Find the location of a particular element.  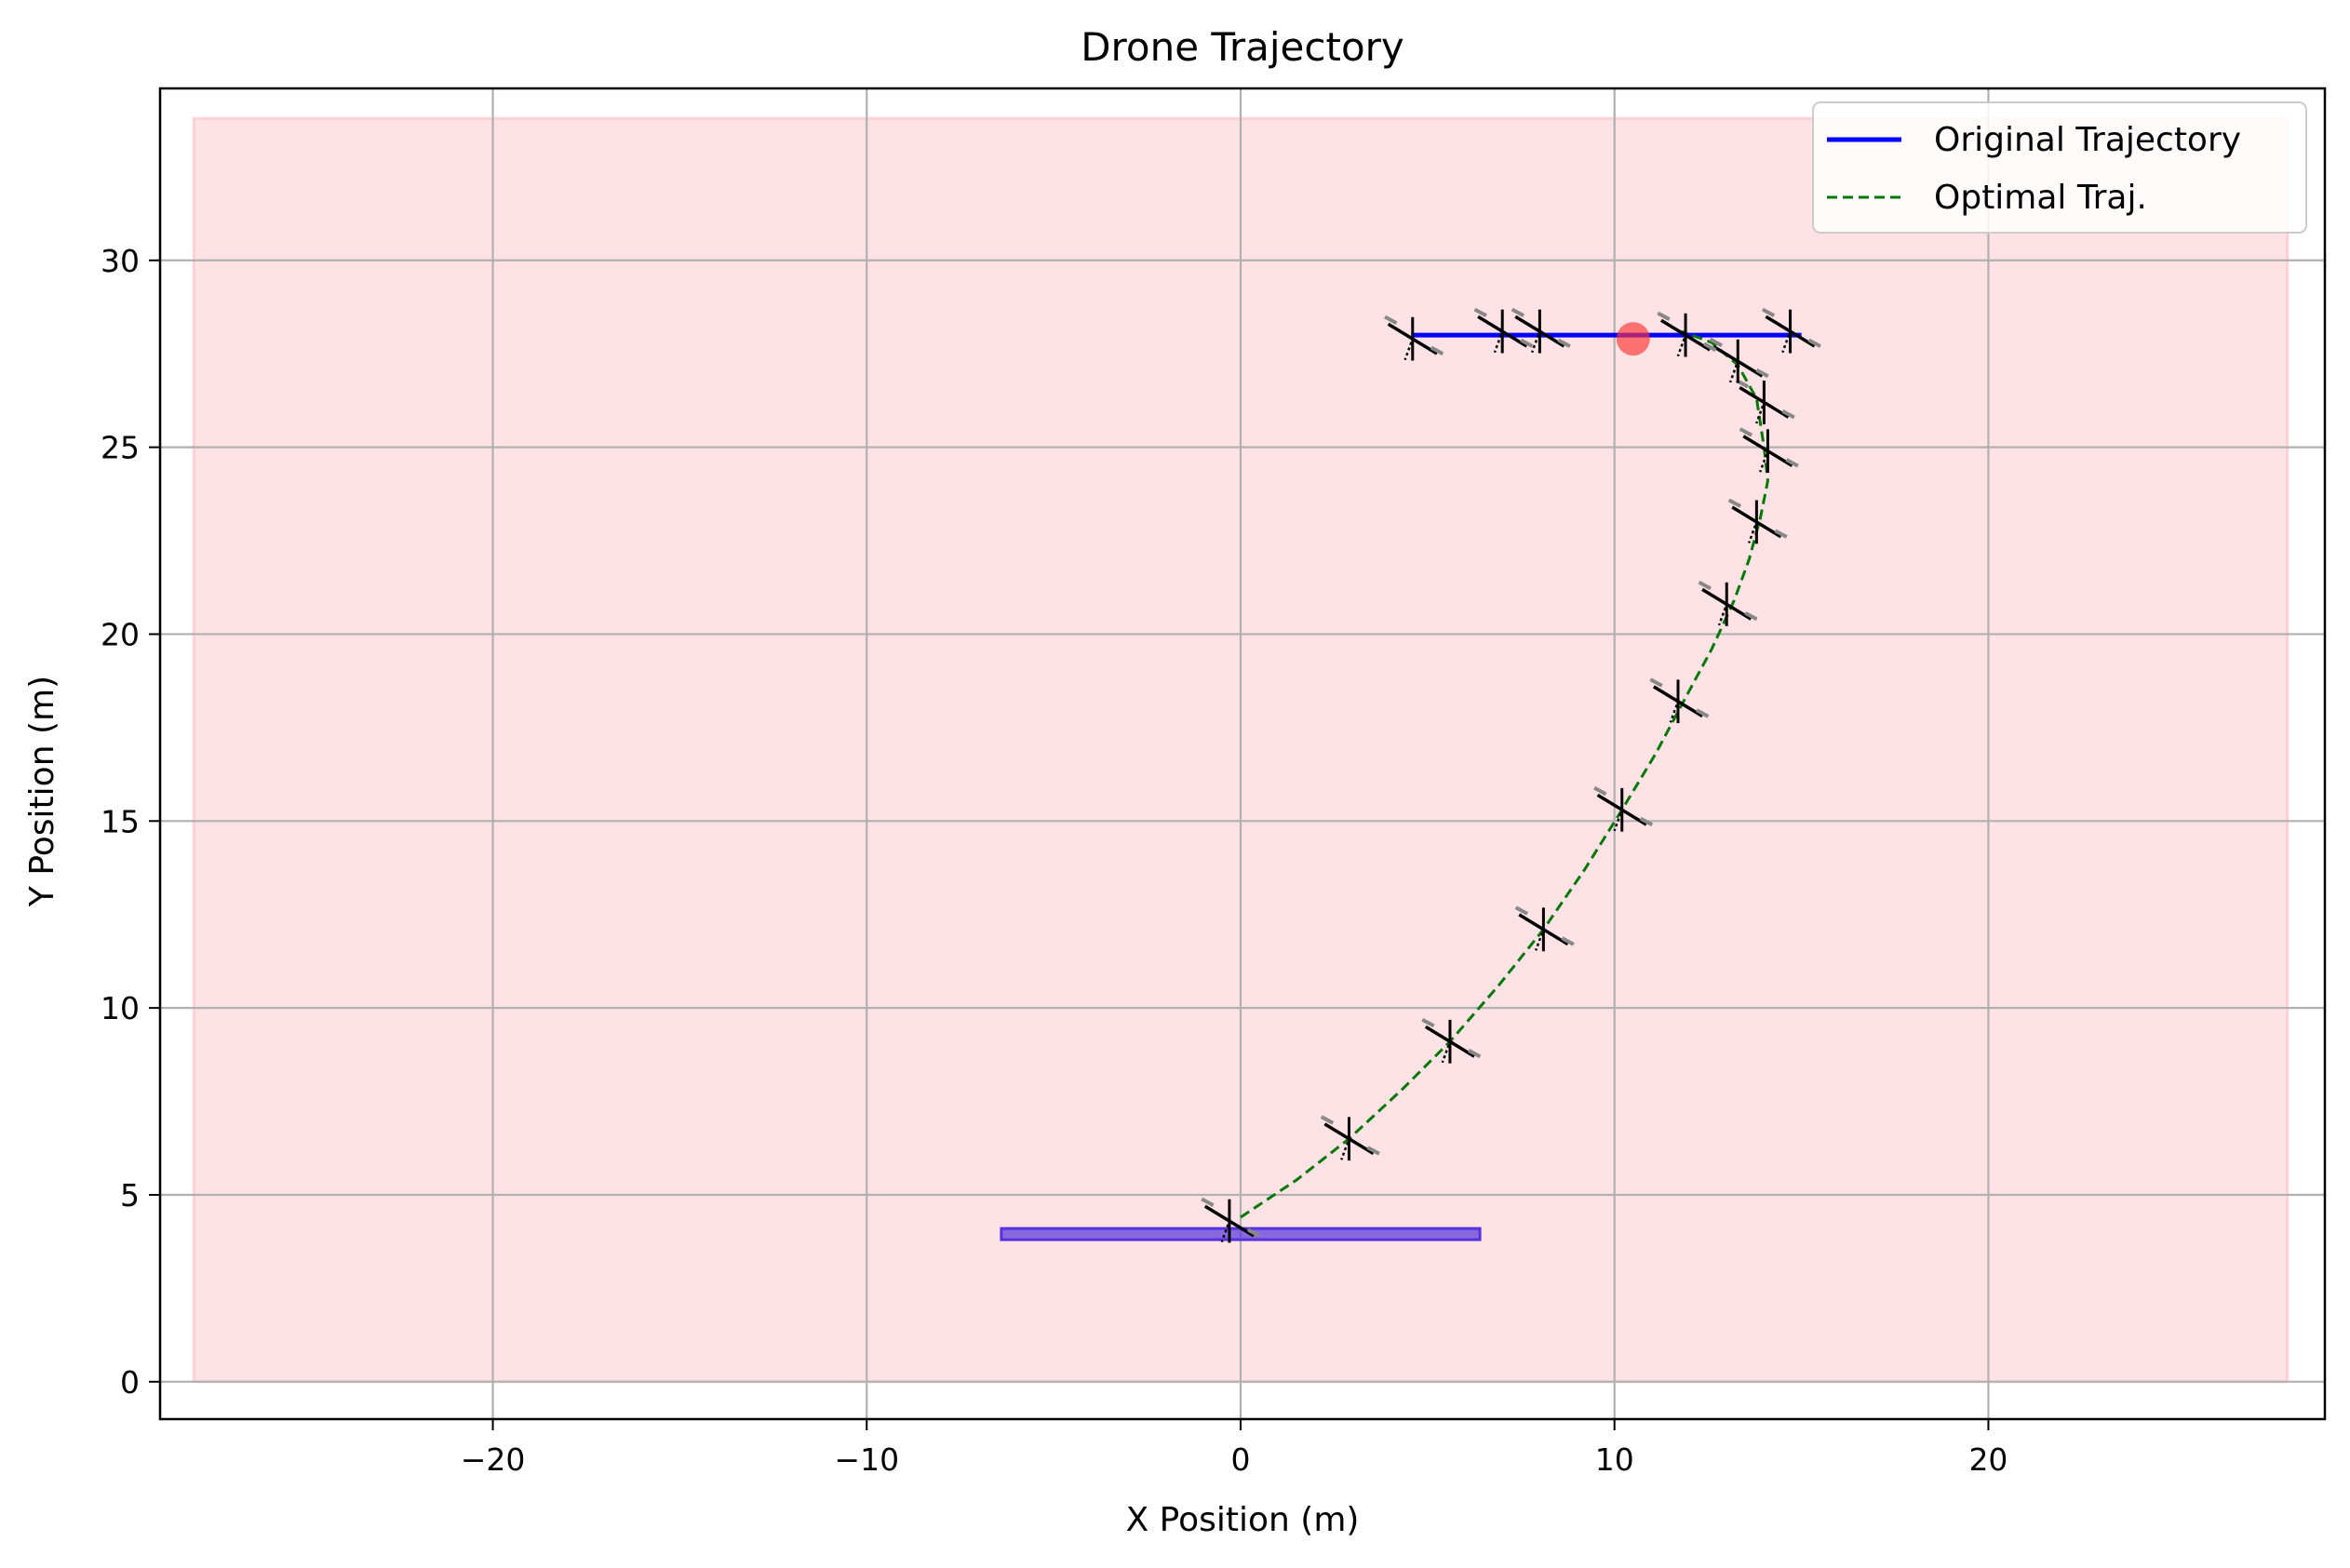

x-tick-label: 10 is located at coordinates (1614, 1459).